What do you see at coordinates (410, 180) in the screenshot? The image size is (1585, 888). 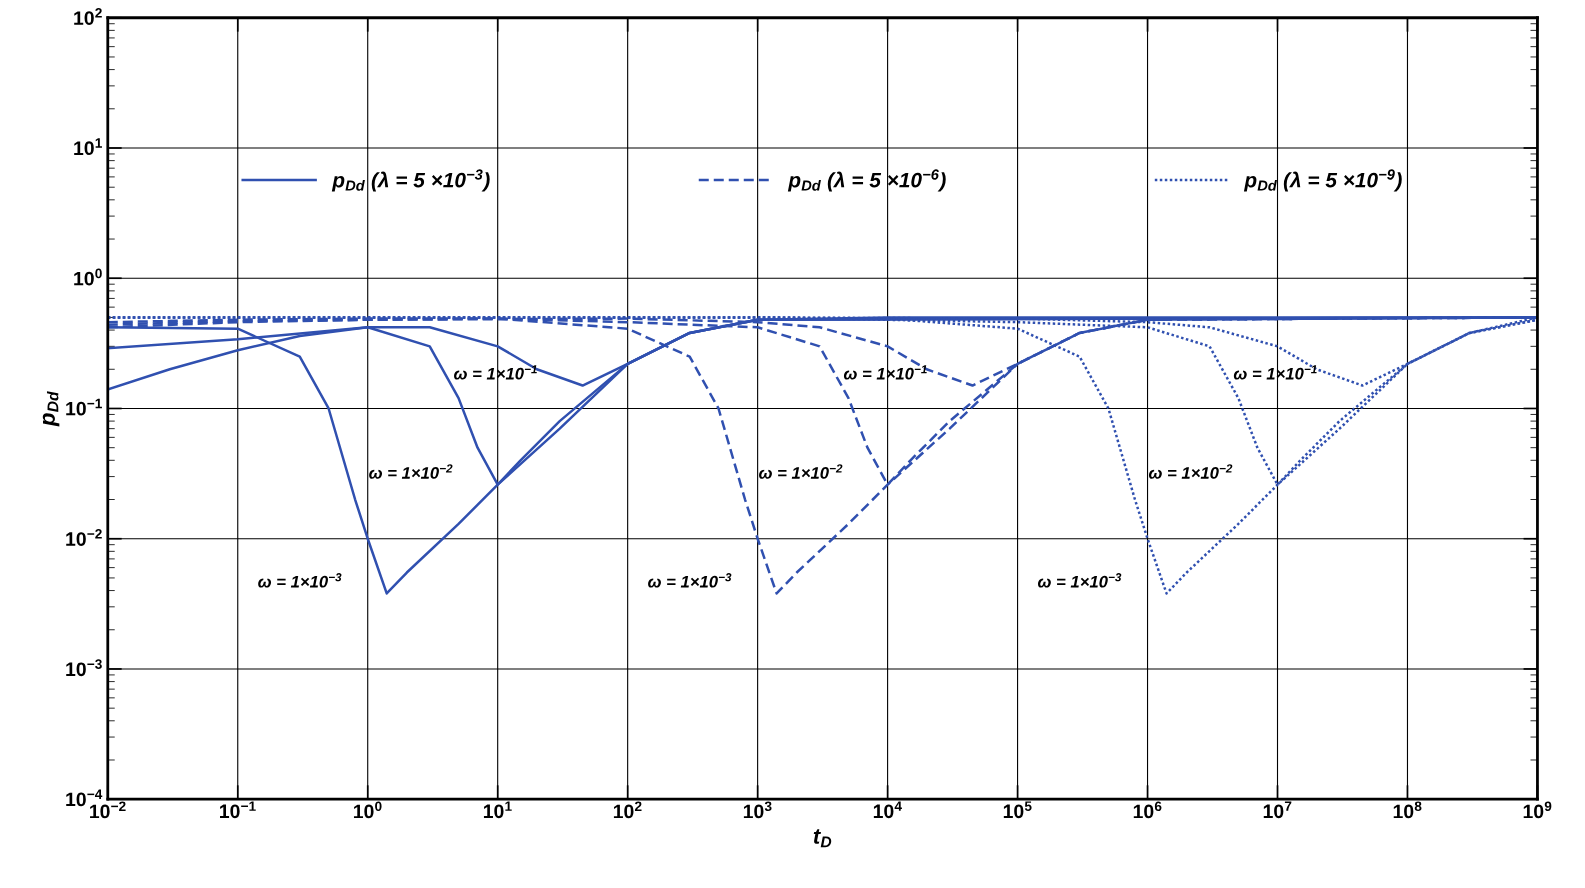 I see `legend-label: p$_{Dd}$ (λ = 5 ×10$^{−3}$)` at bounding box center [410, 180].